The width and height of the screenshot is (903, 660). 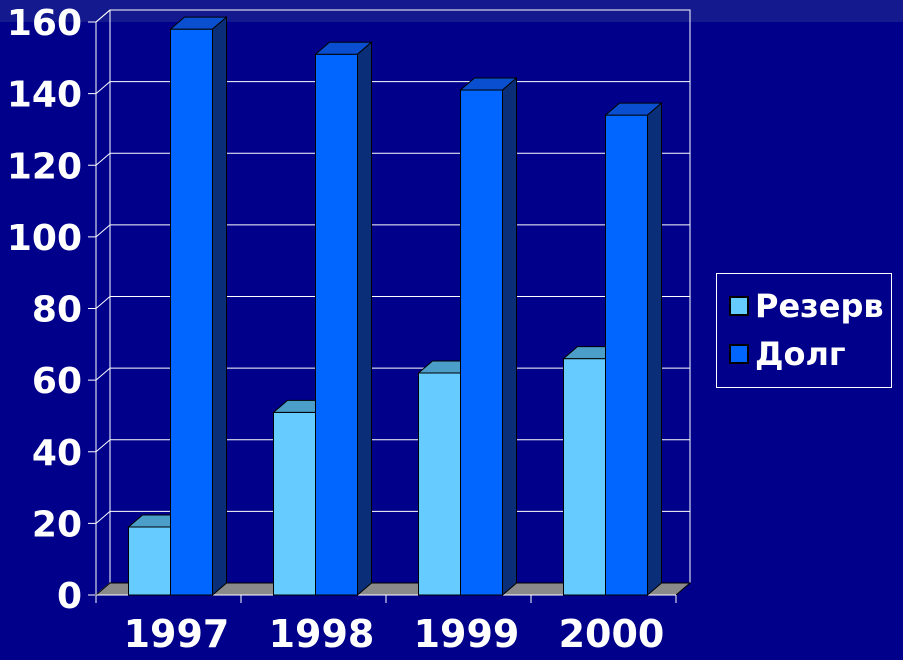 I want to click on y-tick-label: 160, so click(x=44, y=23).